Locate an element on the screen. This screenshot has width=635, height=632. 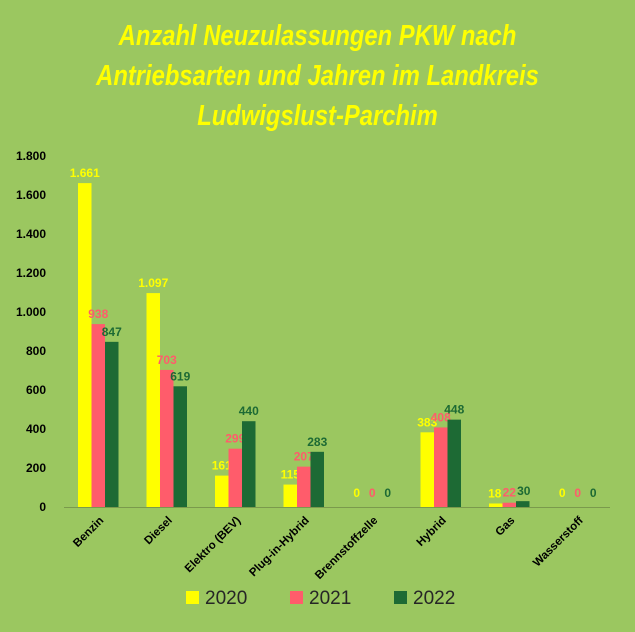
data-label: 847 is located at coordinates (112, 332).